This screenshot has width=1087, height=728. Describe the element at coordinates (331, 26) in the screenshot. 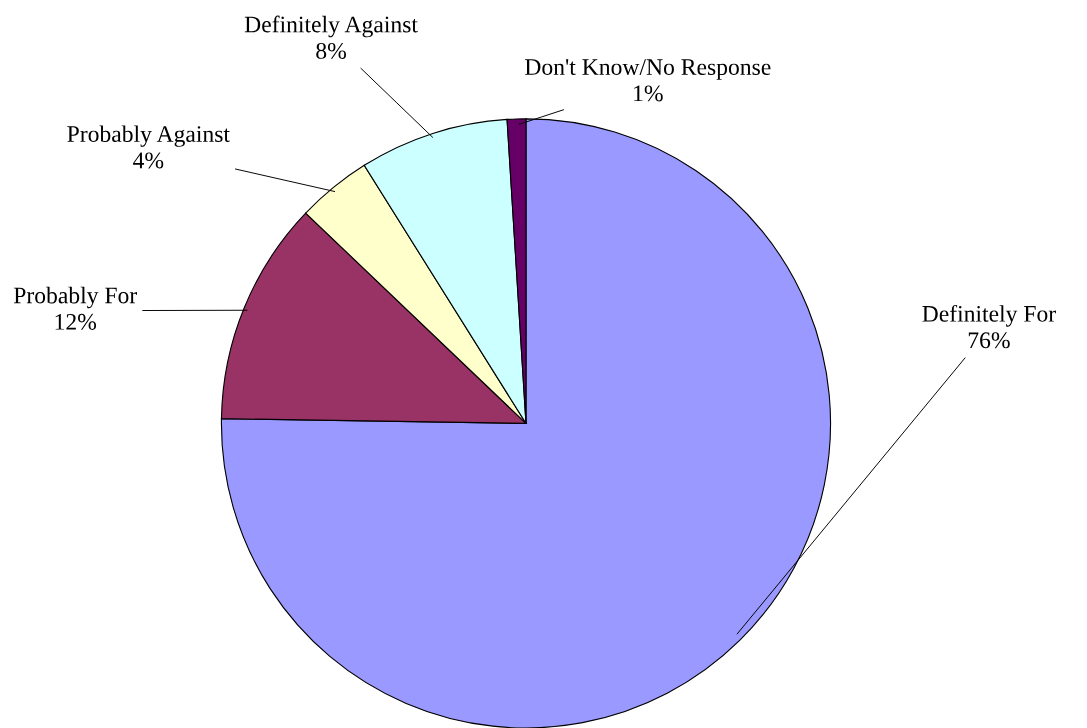

I see `slice-label: Definitely Against` at that location.